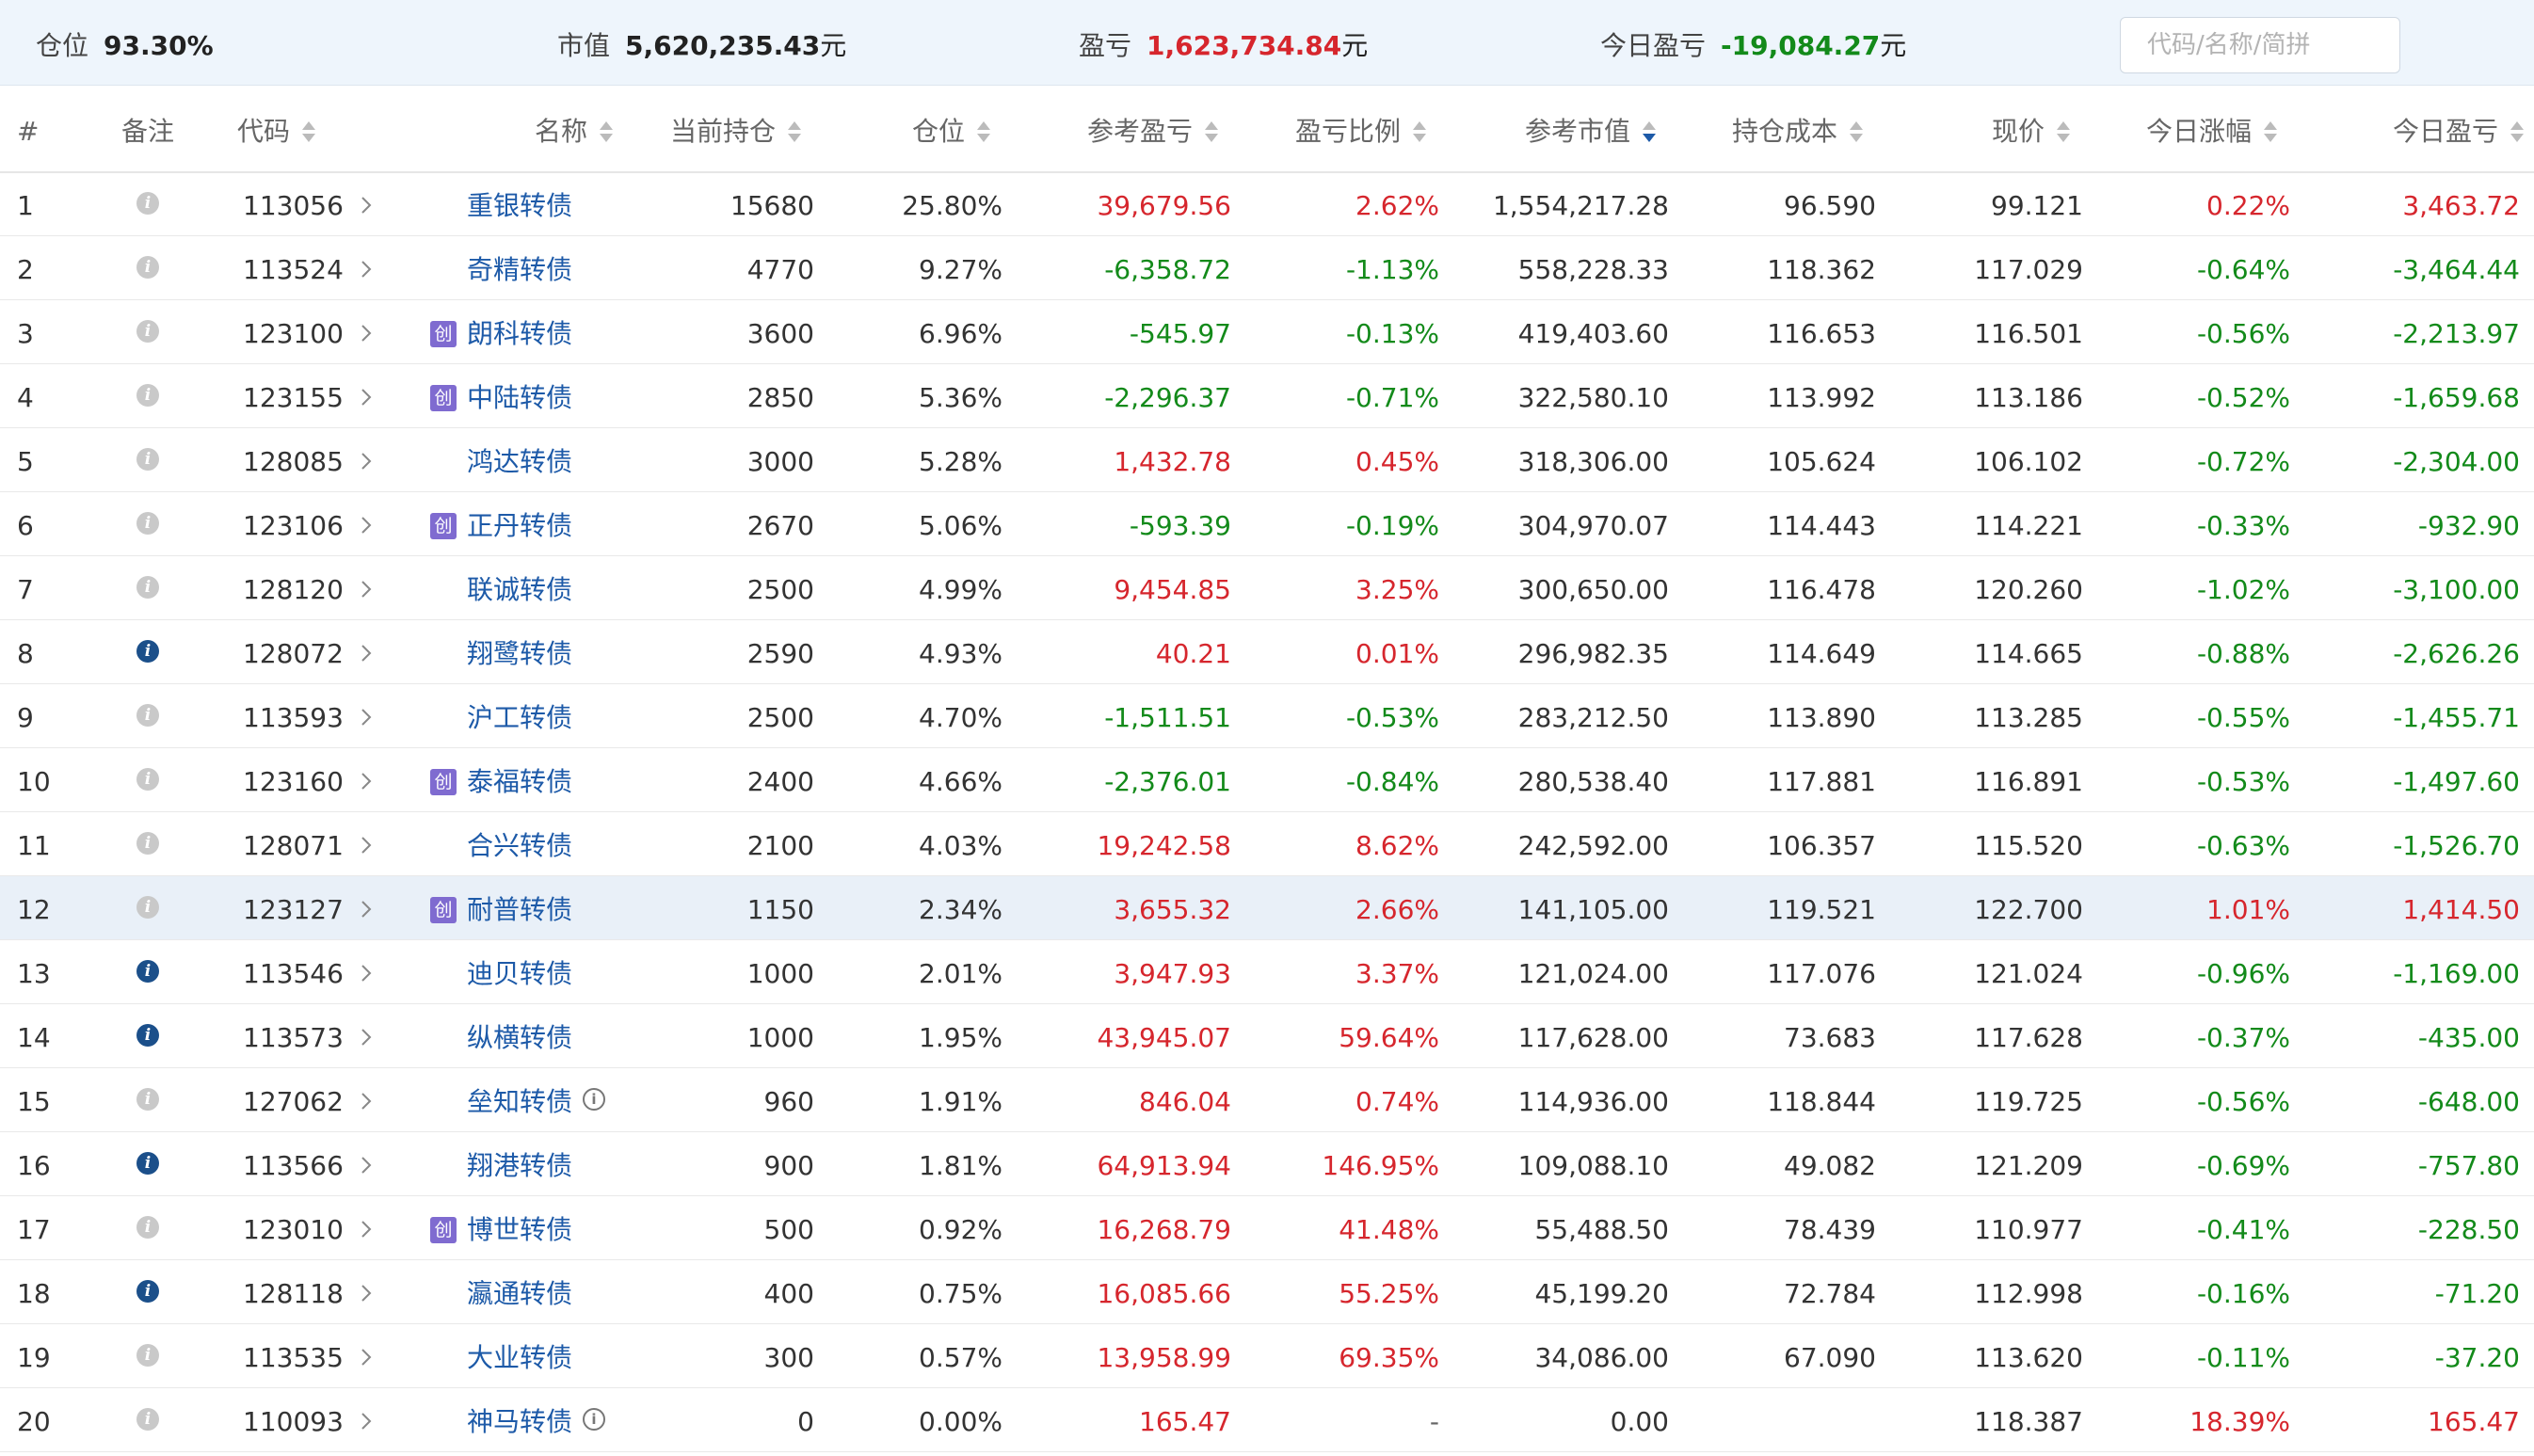 The width and height of the screenshot is (2534, 1456). I want to click on bond-name-link: 博世转债, so click(519, 1229).